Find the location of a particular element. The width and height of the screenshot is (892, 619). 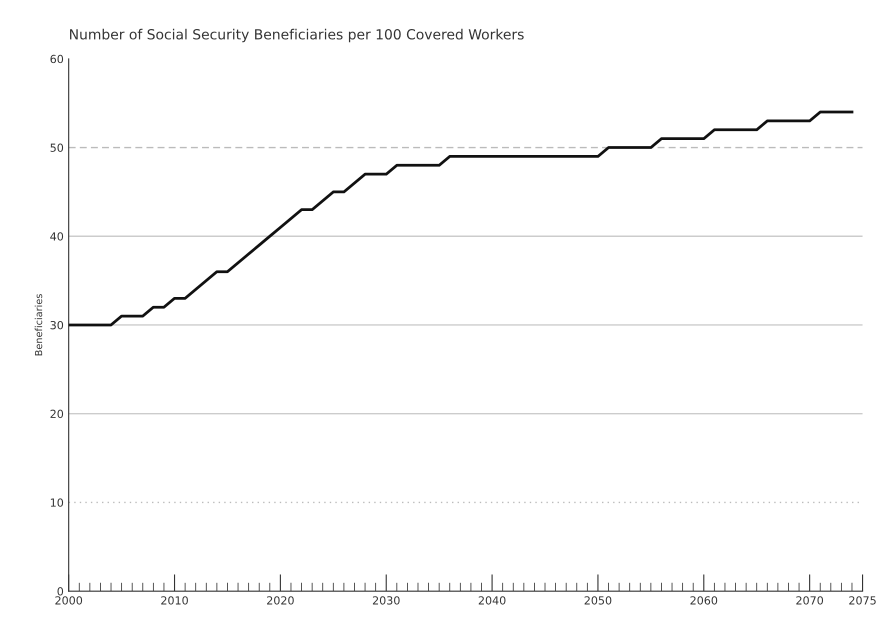

y-axis-title: Beneficiaries is located at coordinates (38, 325).